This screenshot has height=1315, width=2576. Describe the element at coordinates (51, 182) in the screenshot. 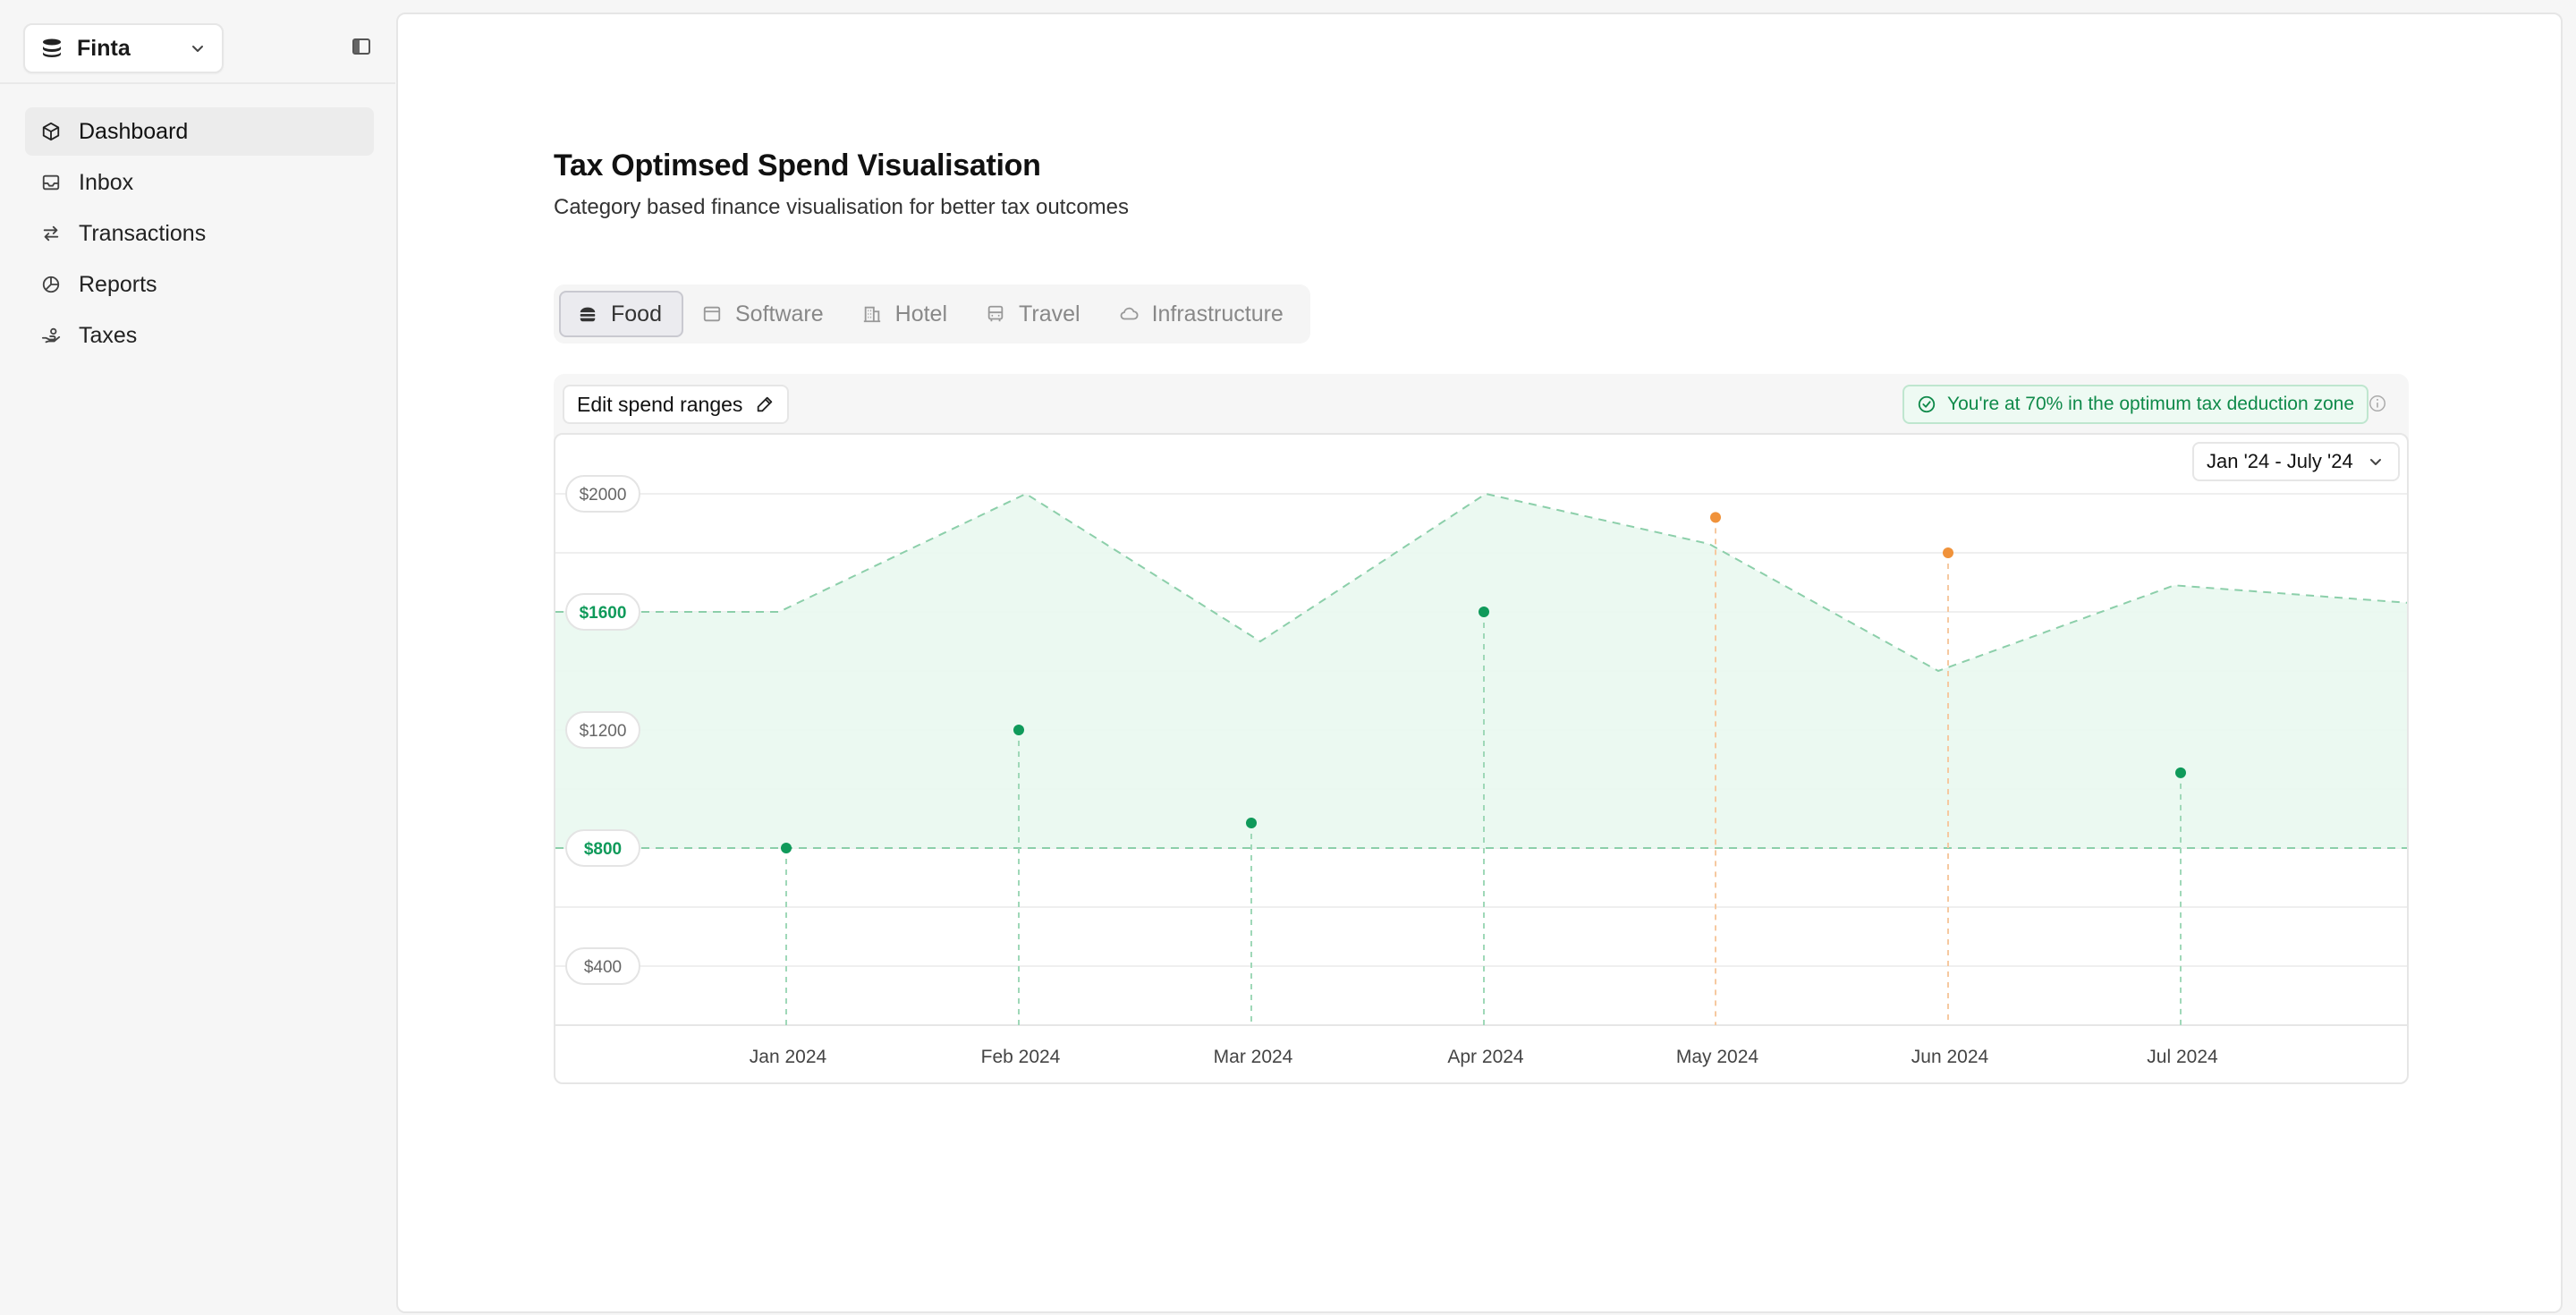

I see `inbox-icon` at that location.